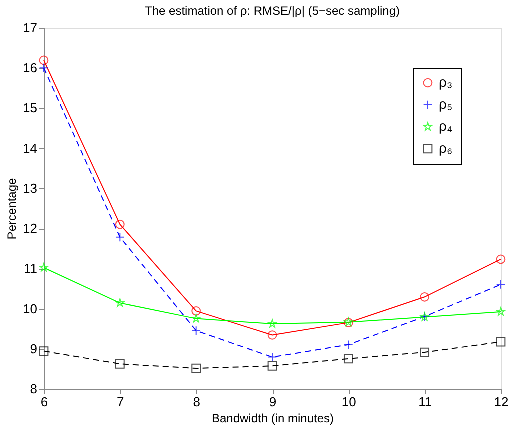  What do you see at coordinates (30, 68) in the screenshot?
I see `y-tick-label: 16` at bounding box center [30, 68].